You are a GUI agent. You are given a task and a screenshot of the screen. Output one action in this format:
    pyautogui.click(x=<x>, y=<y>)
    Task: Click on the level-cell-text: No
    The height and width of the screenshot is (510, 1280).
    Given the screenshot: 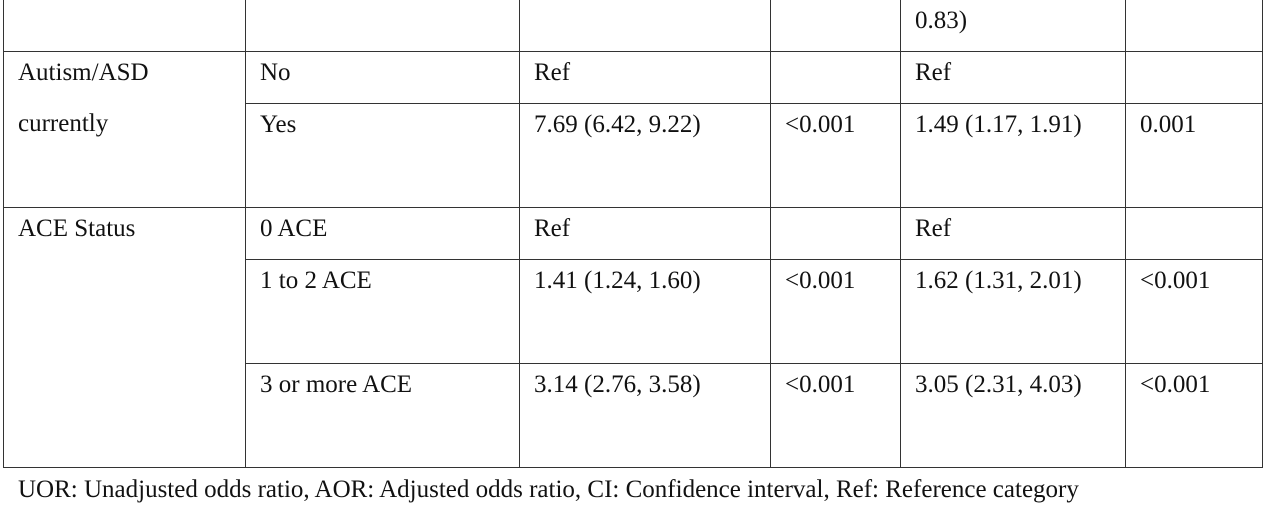 What is the action you would take?
    pyautogui.click(x=275, y=72)
    